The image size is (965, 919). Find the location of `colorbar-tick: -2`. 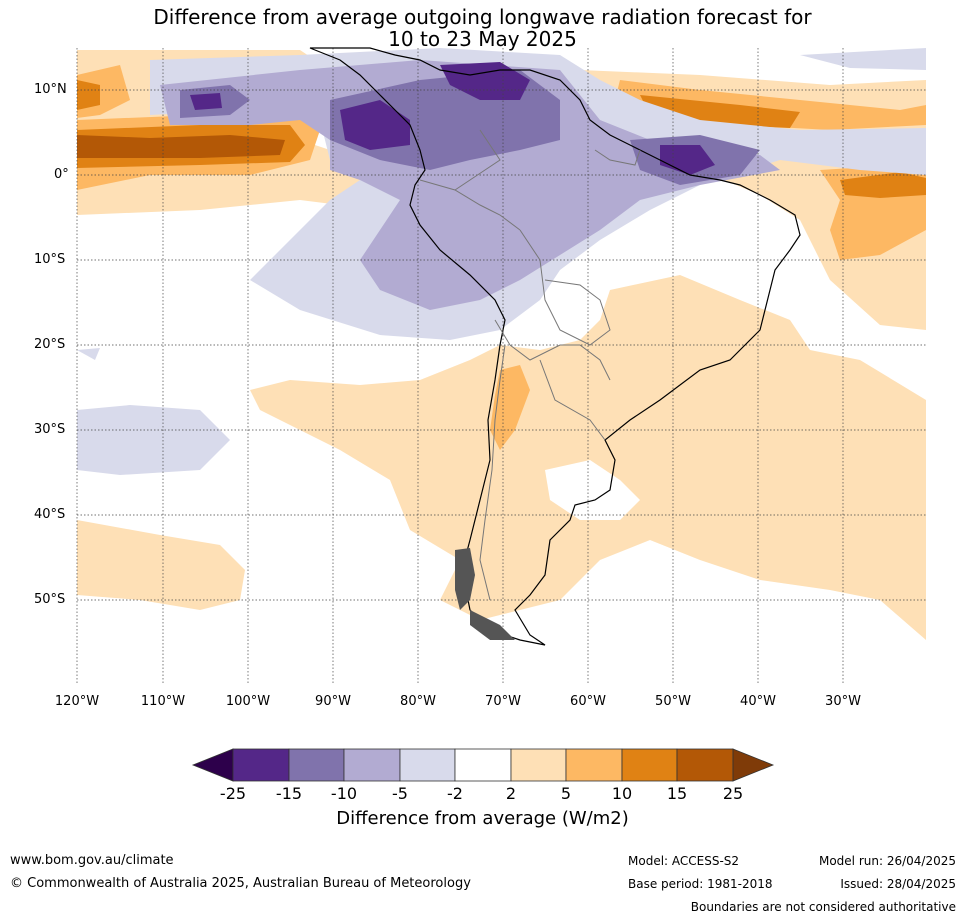

colorbar-tick: -2 is located at coordinates (455, 793).